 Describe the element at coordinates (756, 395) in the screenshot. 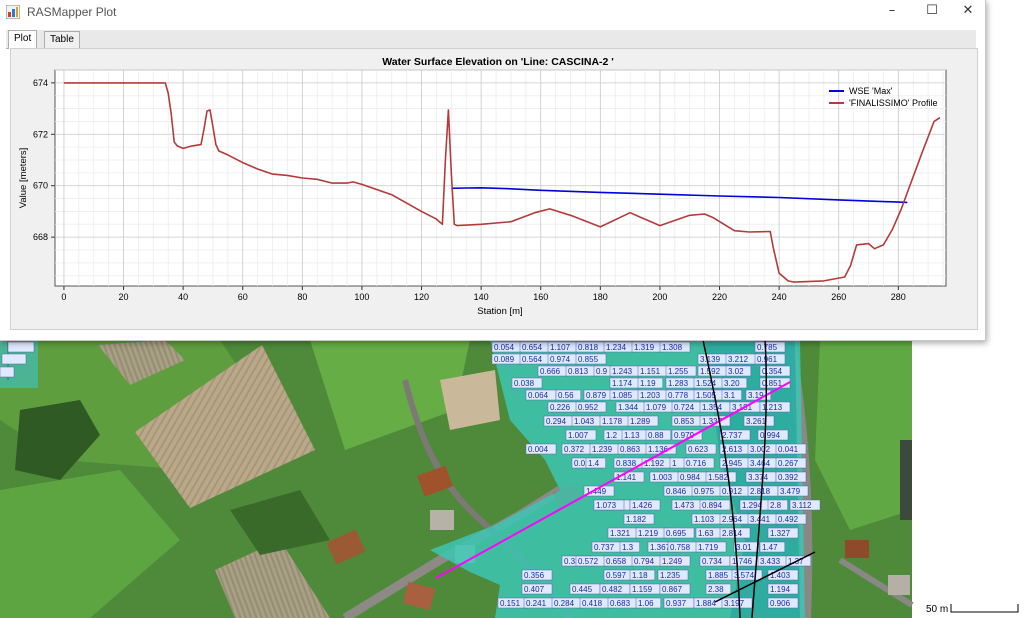

I see `map-cell-label-text: 3.19` at that location.